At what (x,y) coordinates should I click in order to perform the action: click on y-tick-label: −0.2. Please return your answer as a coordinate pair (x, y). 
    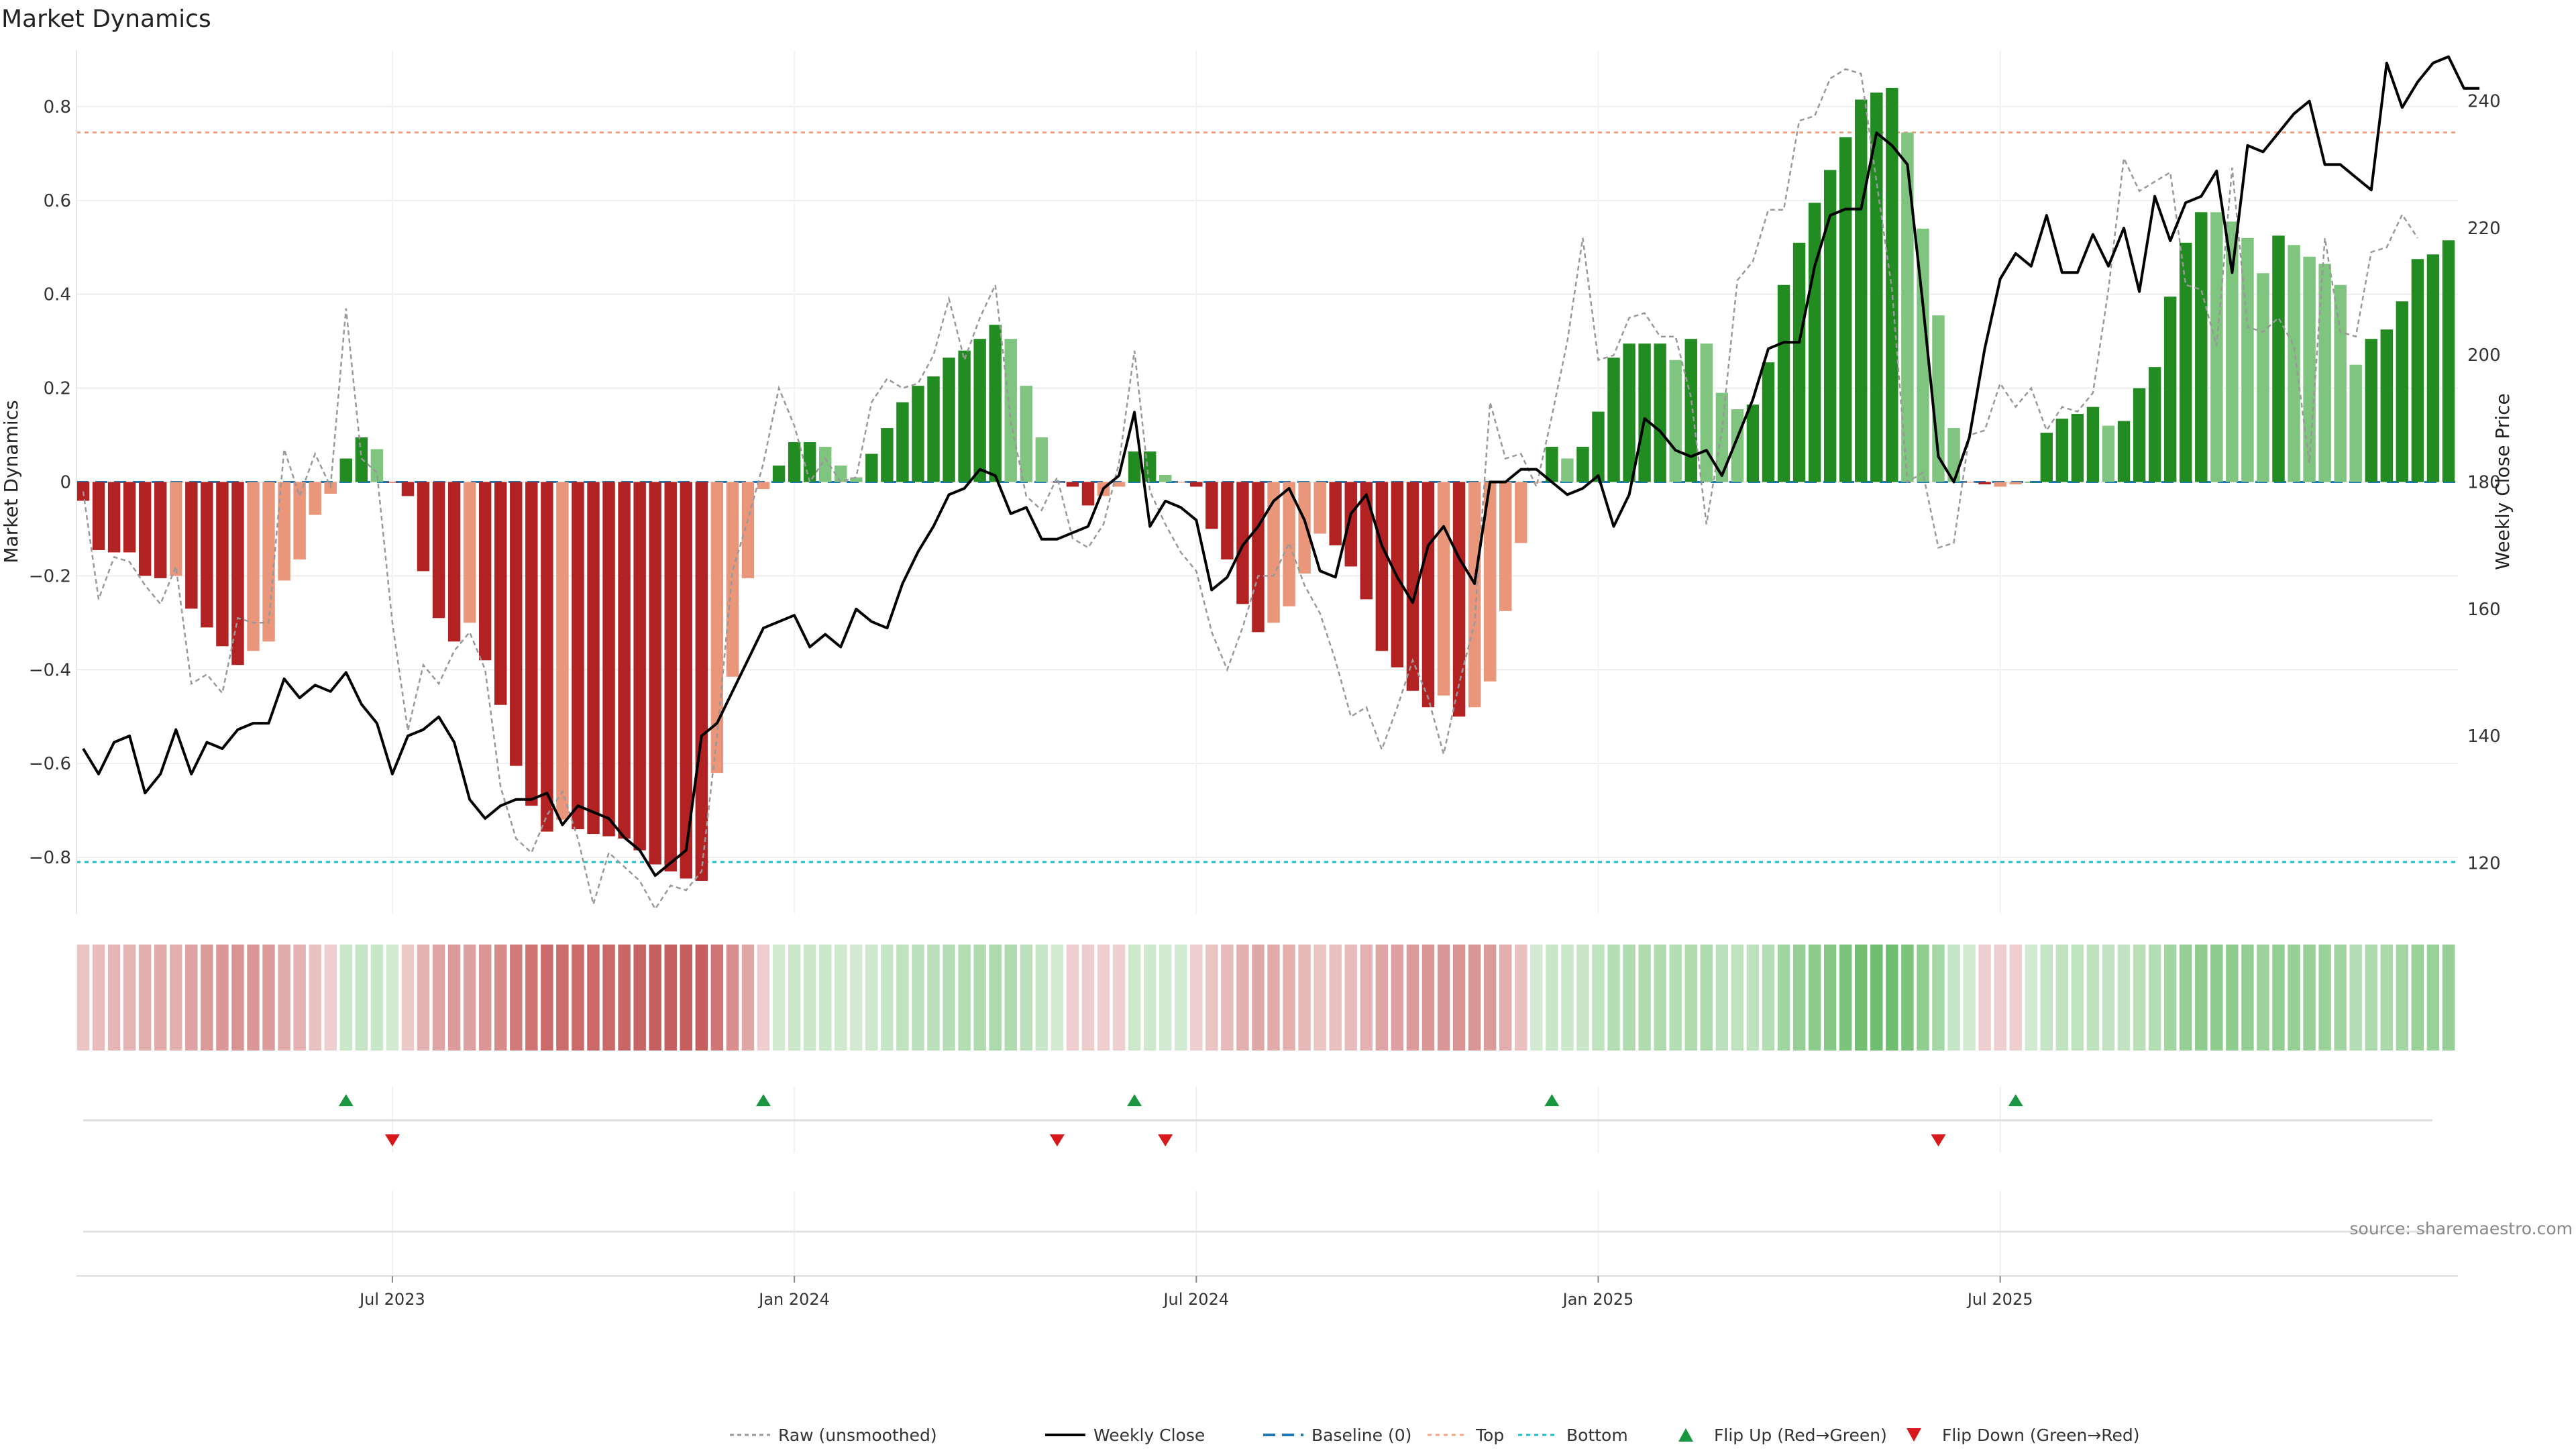
    Looking at the image, I should click on (50, 576).